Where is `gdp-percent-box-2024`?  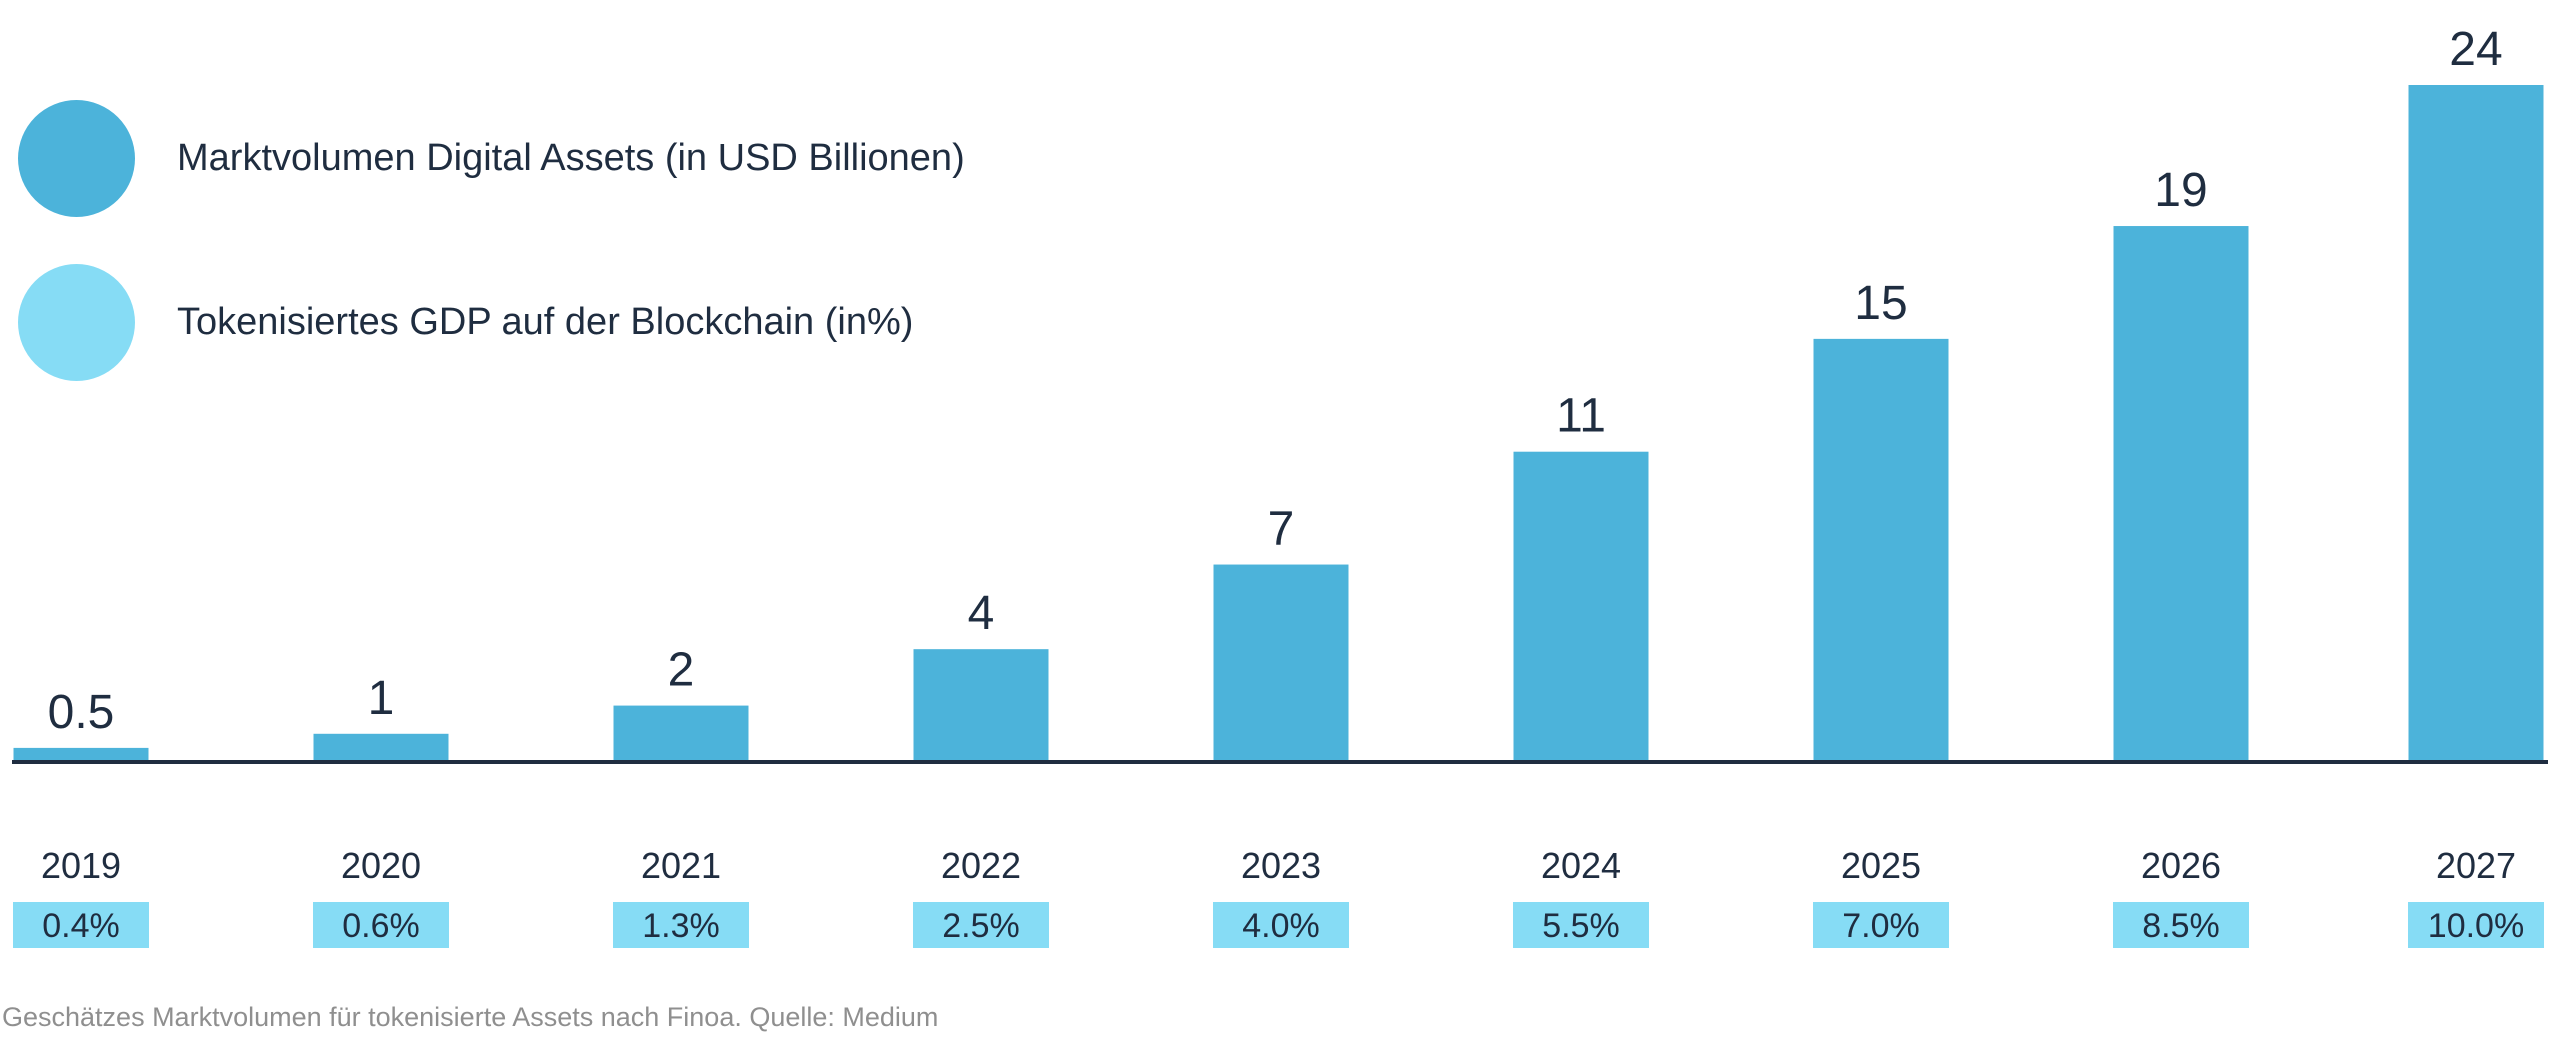 gdp-percent-box-2024 is located at coordinates (1581, 925).